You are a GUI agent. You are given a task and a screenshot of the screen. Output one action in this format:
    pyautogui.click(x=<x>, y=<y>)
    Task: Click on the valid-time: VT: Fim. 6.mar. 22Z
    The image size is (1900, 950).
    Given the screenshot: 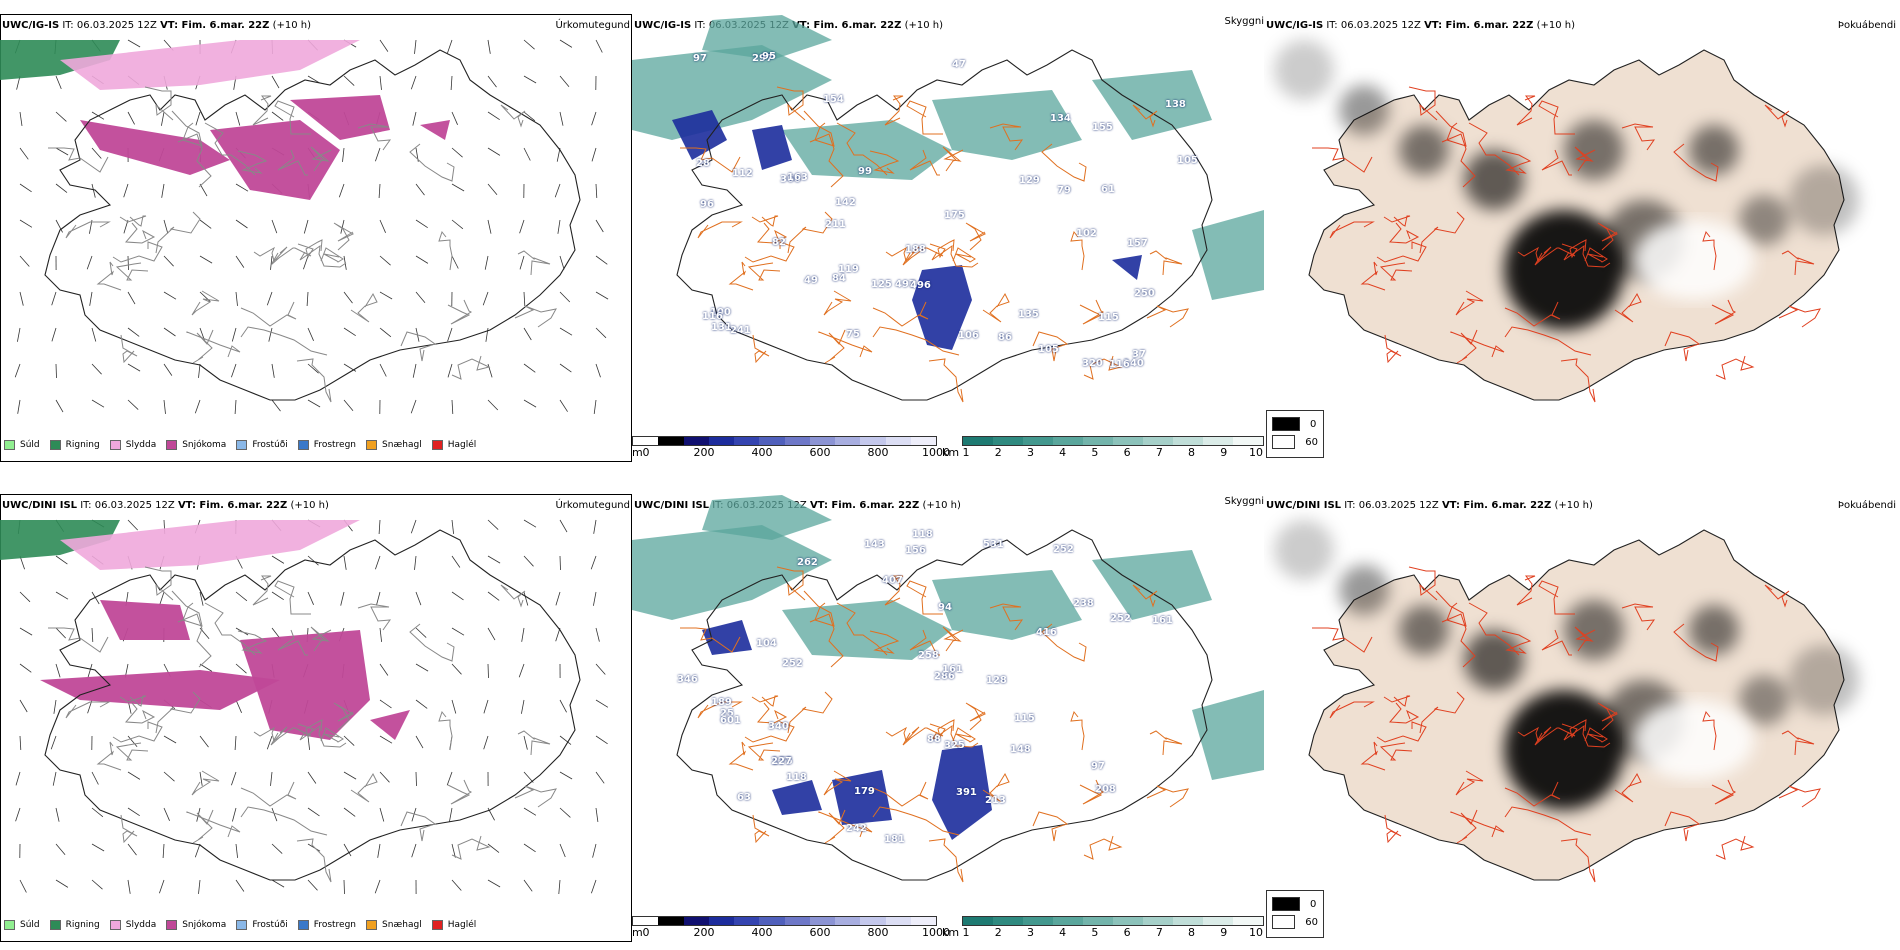 What is the action you would take?
    pyautogui.click(x=232, y=505)
    